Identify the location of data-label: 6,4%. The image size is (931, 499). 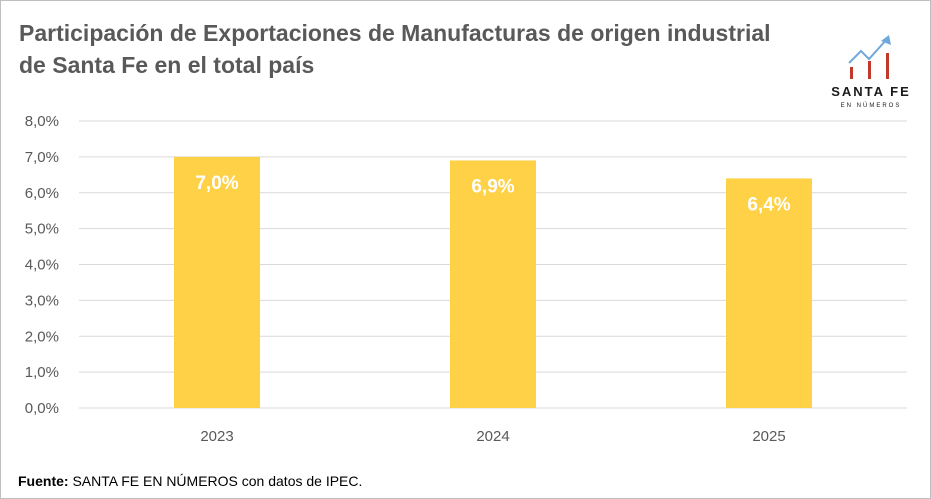
(768, 204).